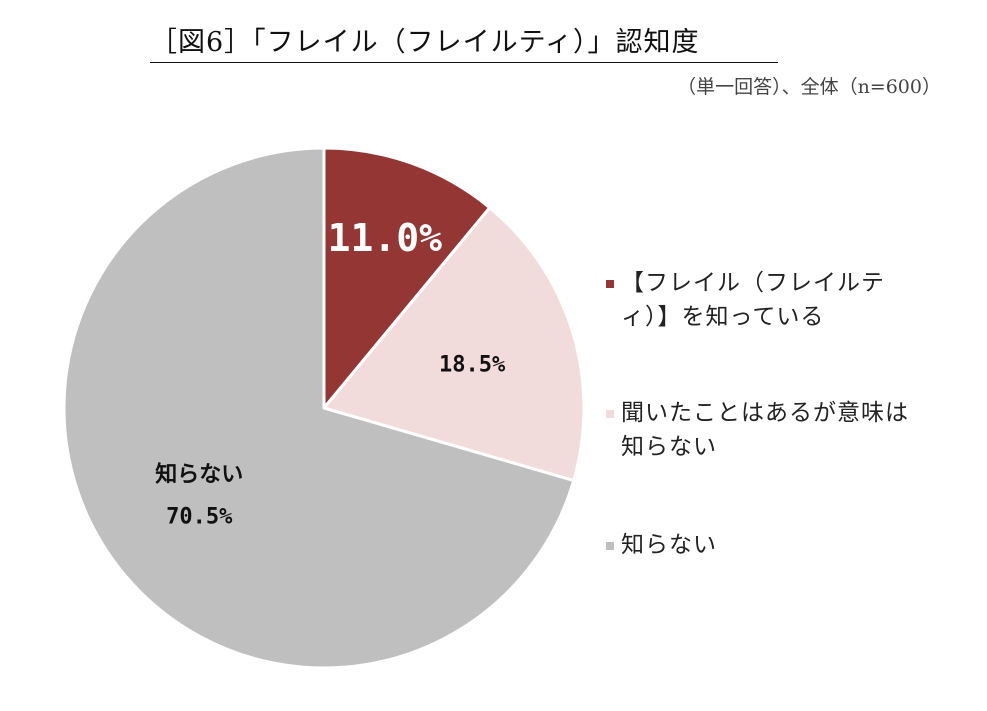 Image resolution: width=987 pixels, height=711 pixels. What do you see at coordinates (753, 300) in the screenshot?
I see `legend-label-1: 【フレイル（フレイルティ）】を知っている` at bounding box center [753, 300].